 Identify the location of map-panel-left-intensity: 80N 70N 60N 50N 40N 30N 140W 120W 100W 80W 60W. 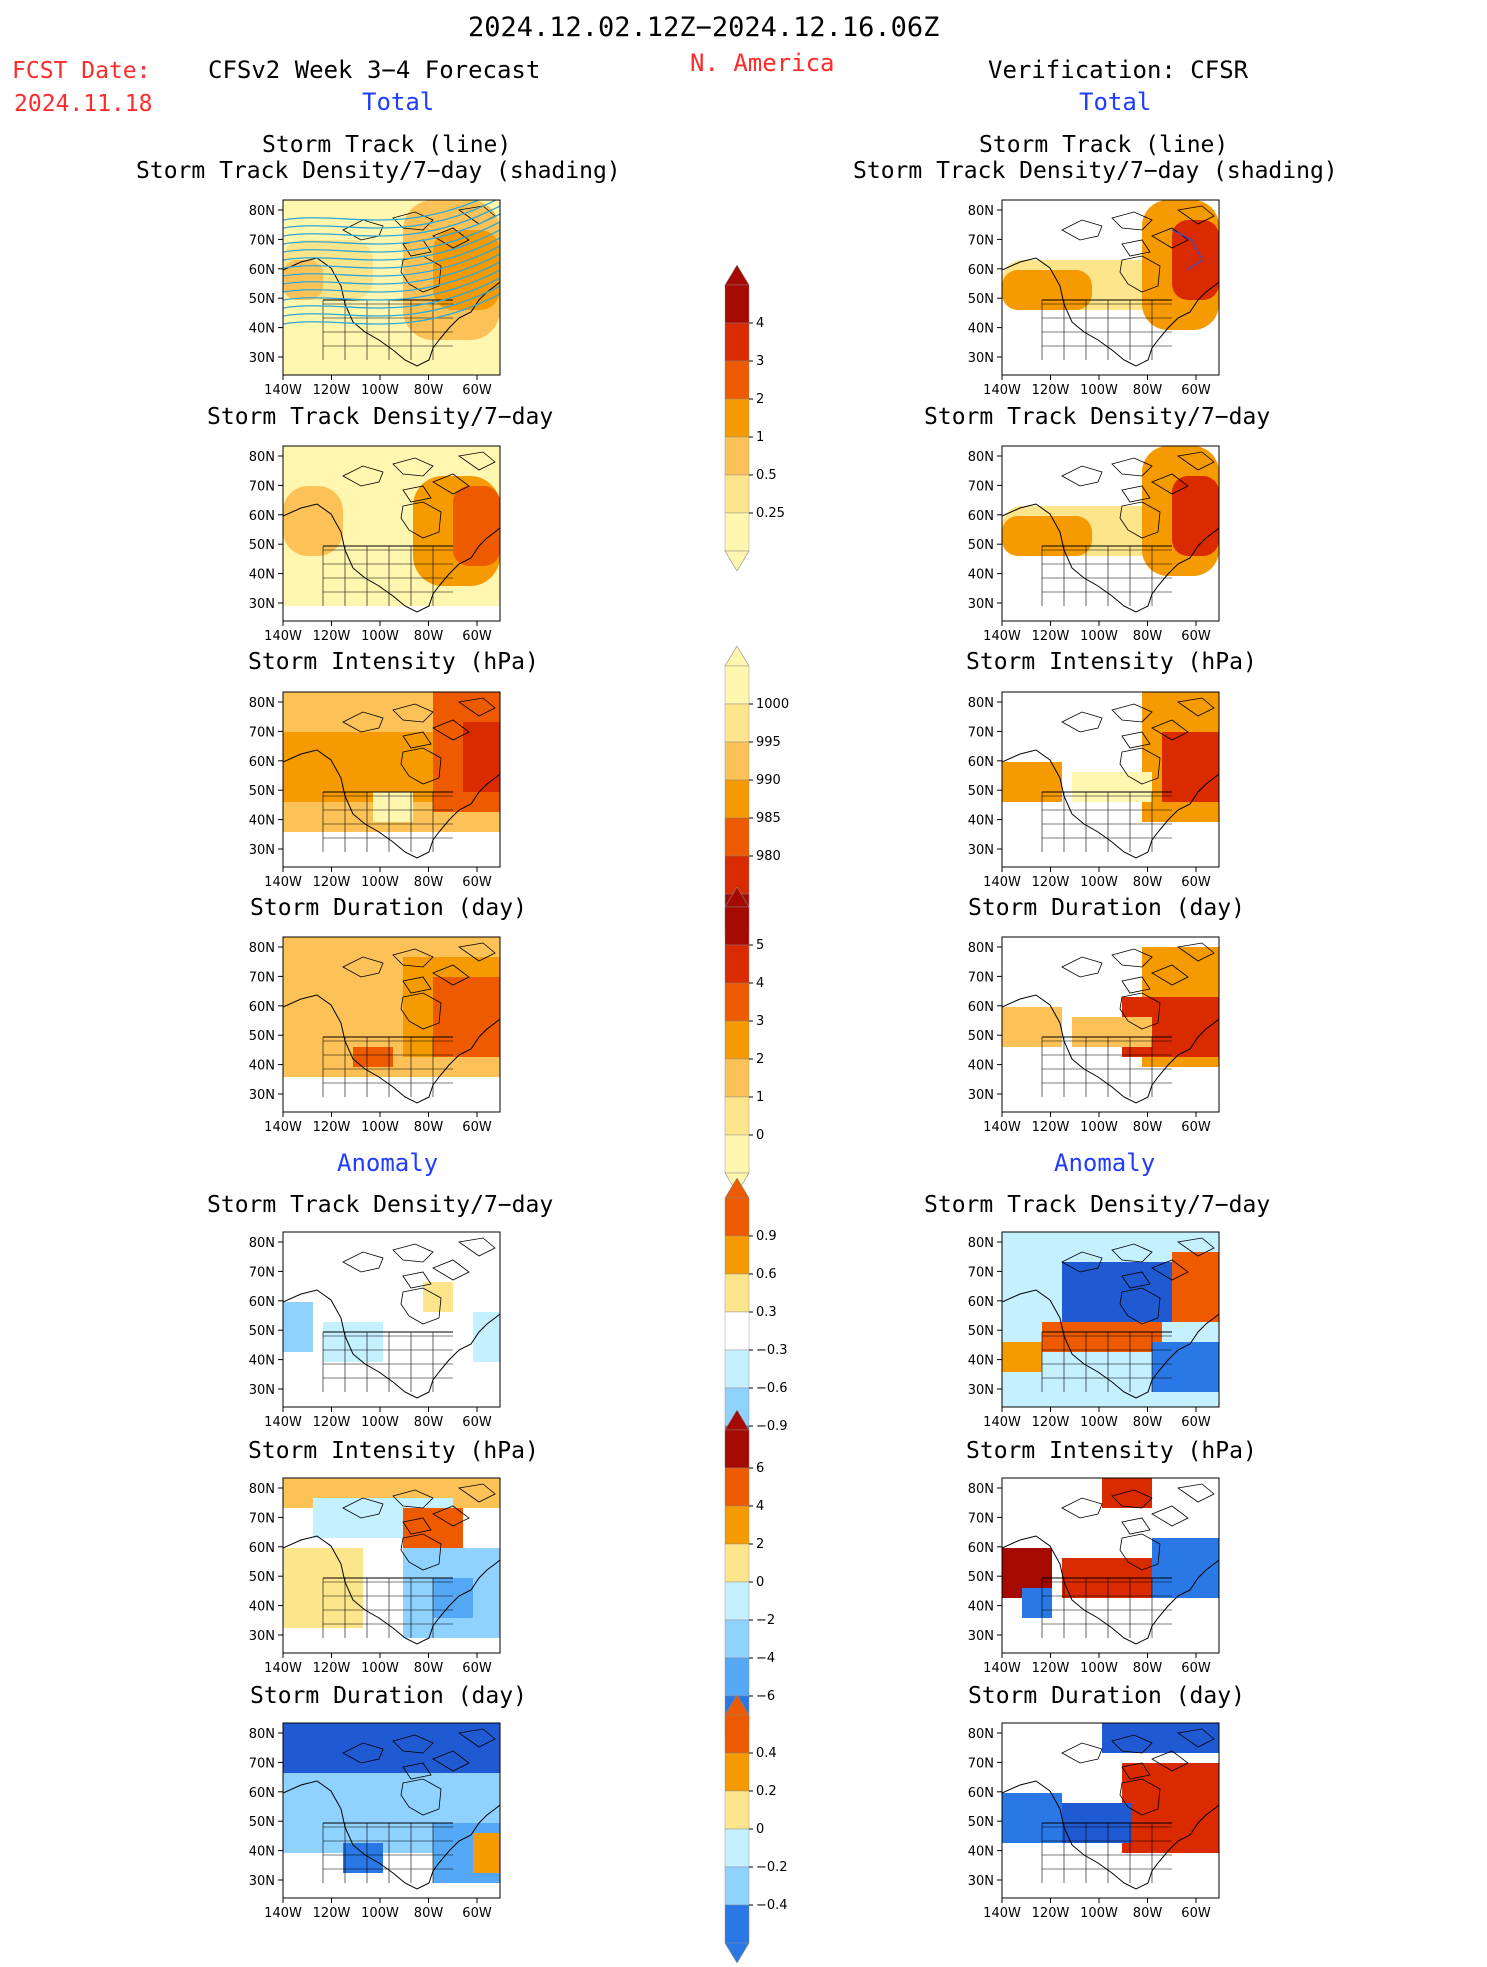
(381, 788).